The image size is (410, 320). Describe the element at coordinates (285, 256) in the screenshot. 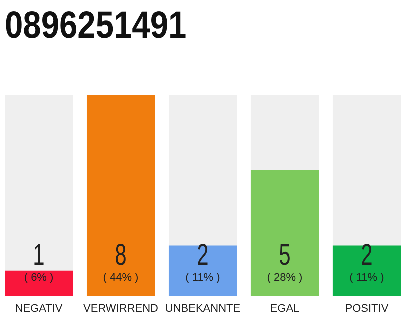

I see `data-label: 5` at that location.